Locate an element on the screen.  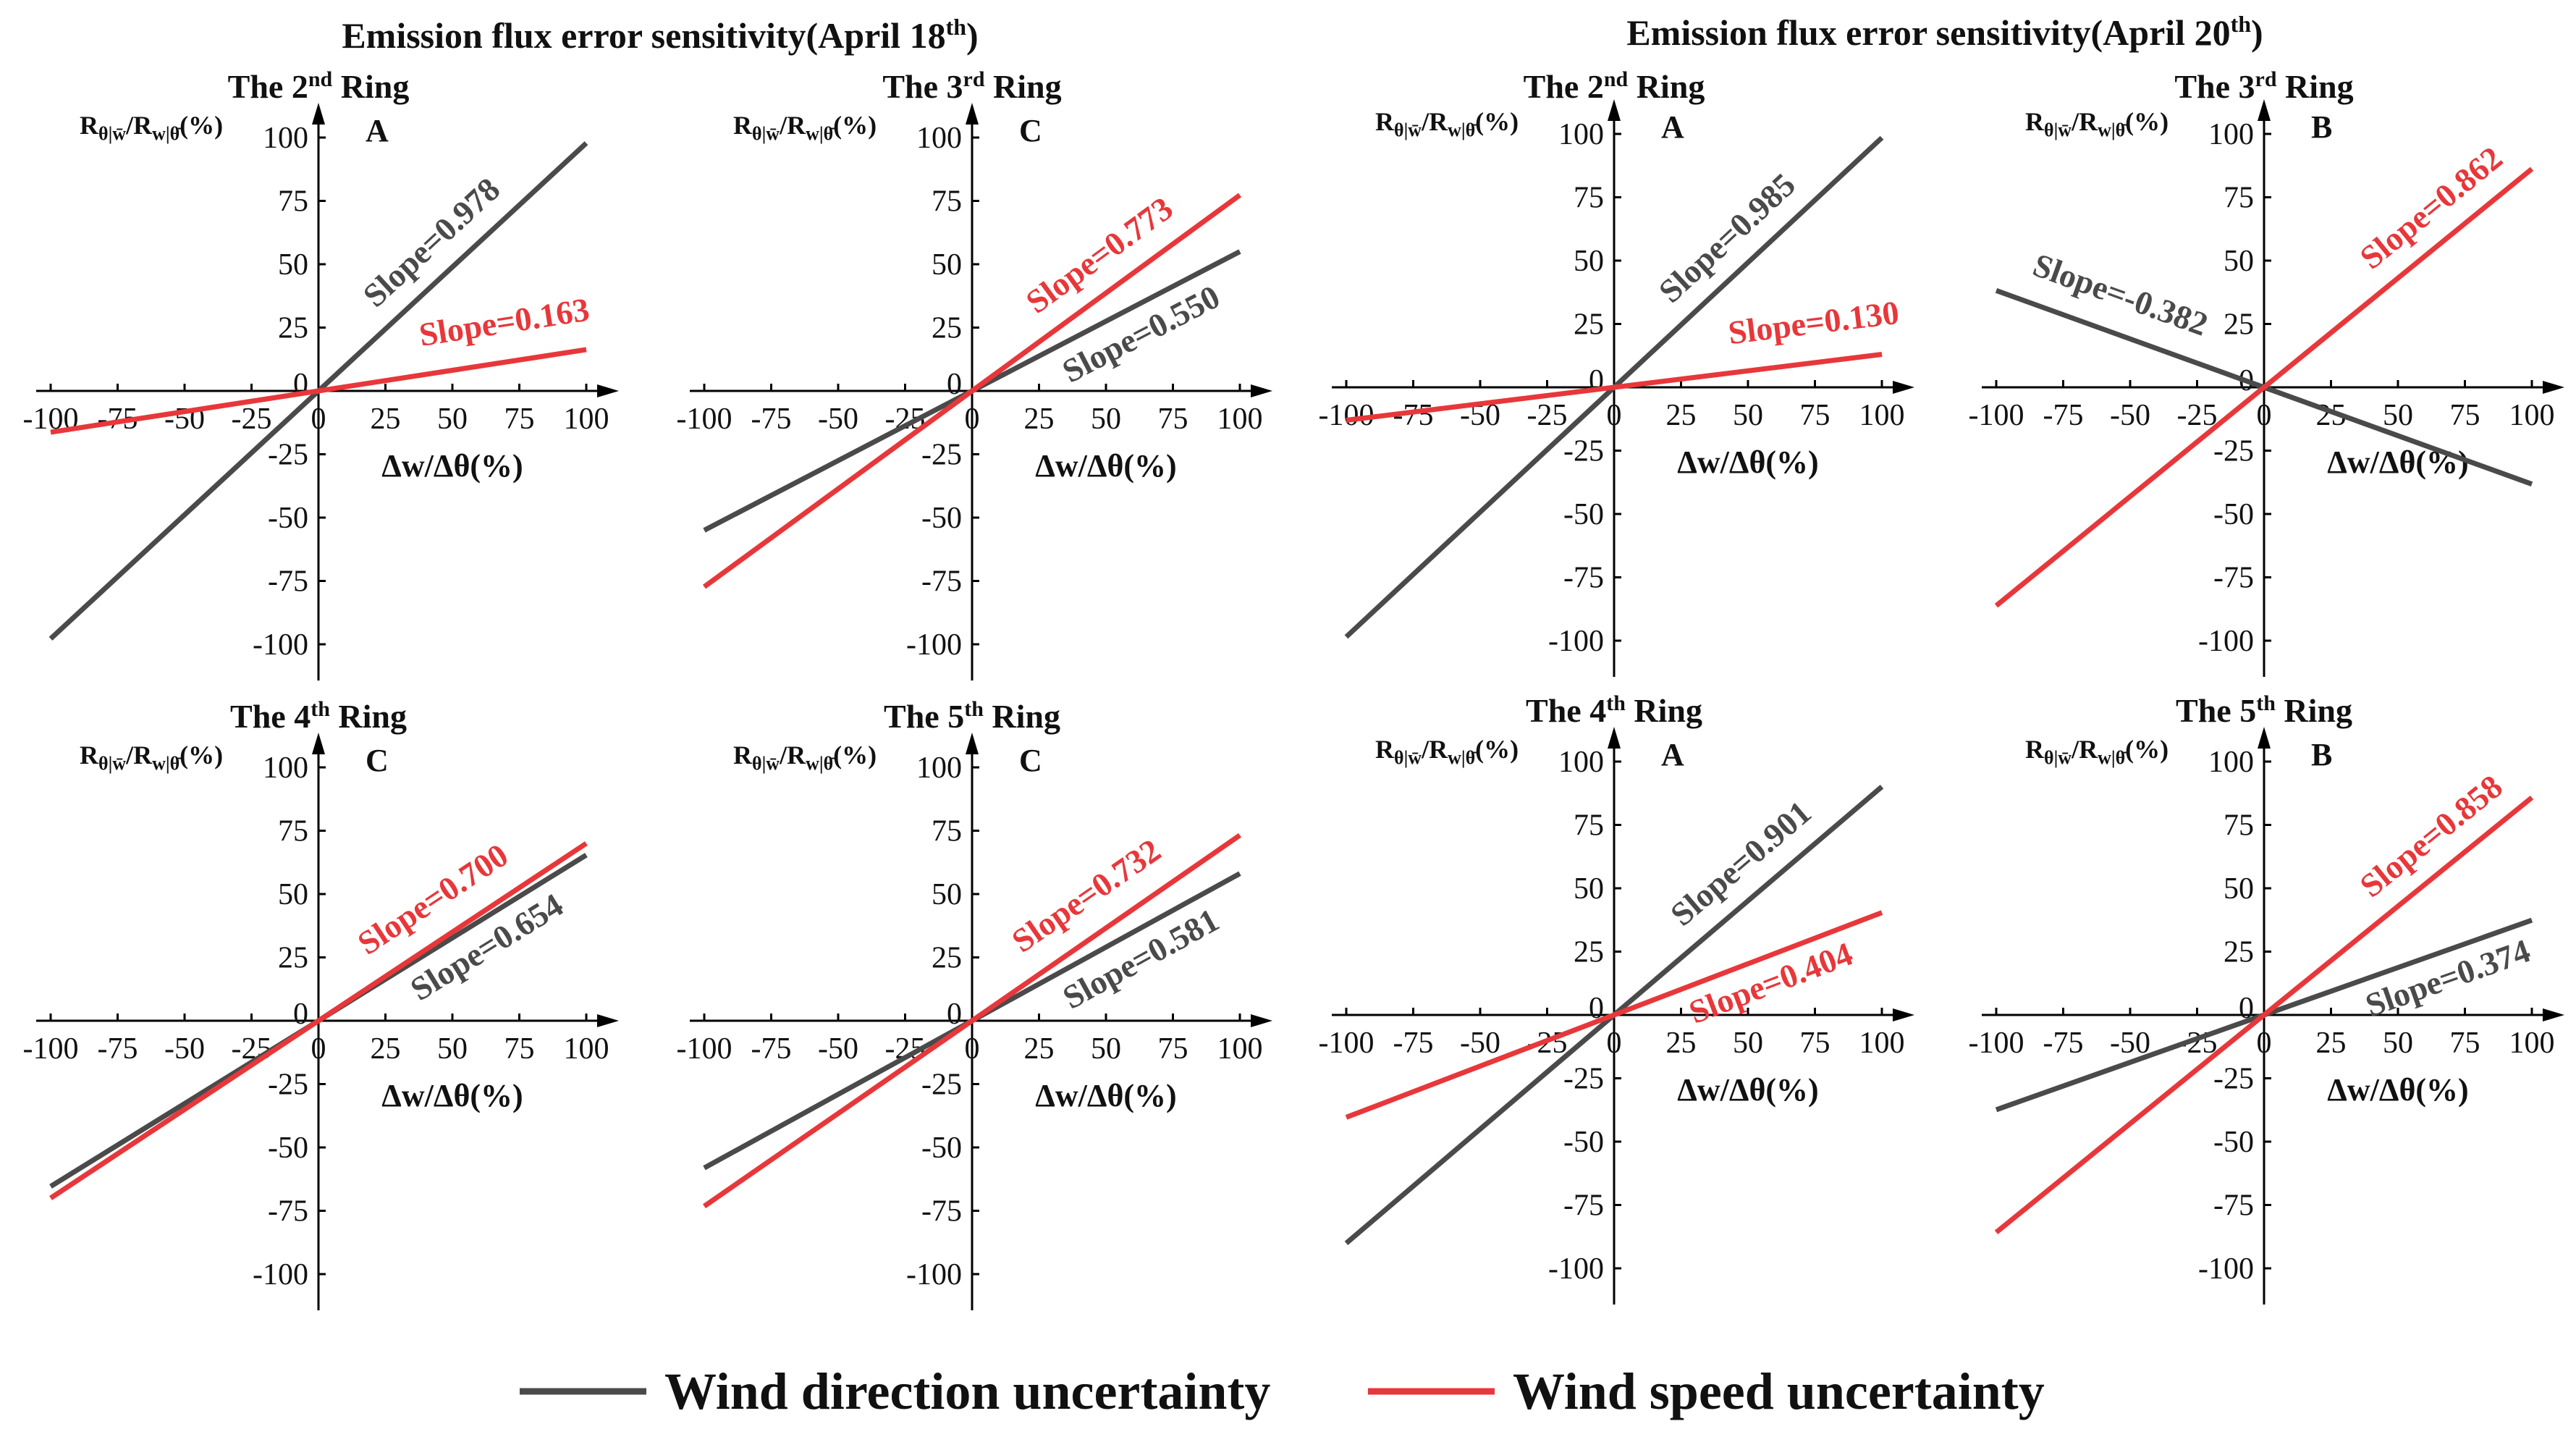
x-tick-label: 75 is located at coordinates (519, 1049).